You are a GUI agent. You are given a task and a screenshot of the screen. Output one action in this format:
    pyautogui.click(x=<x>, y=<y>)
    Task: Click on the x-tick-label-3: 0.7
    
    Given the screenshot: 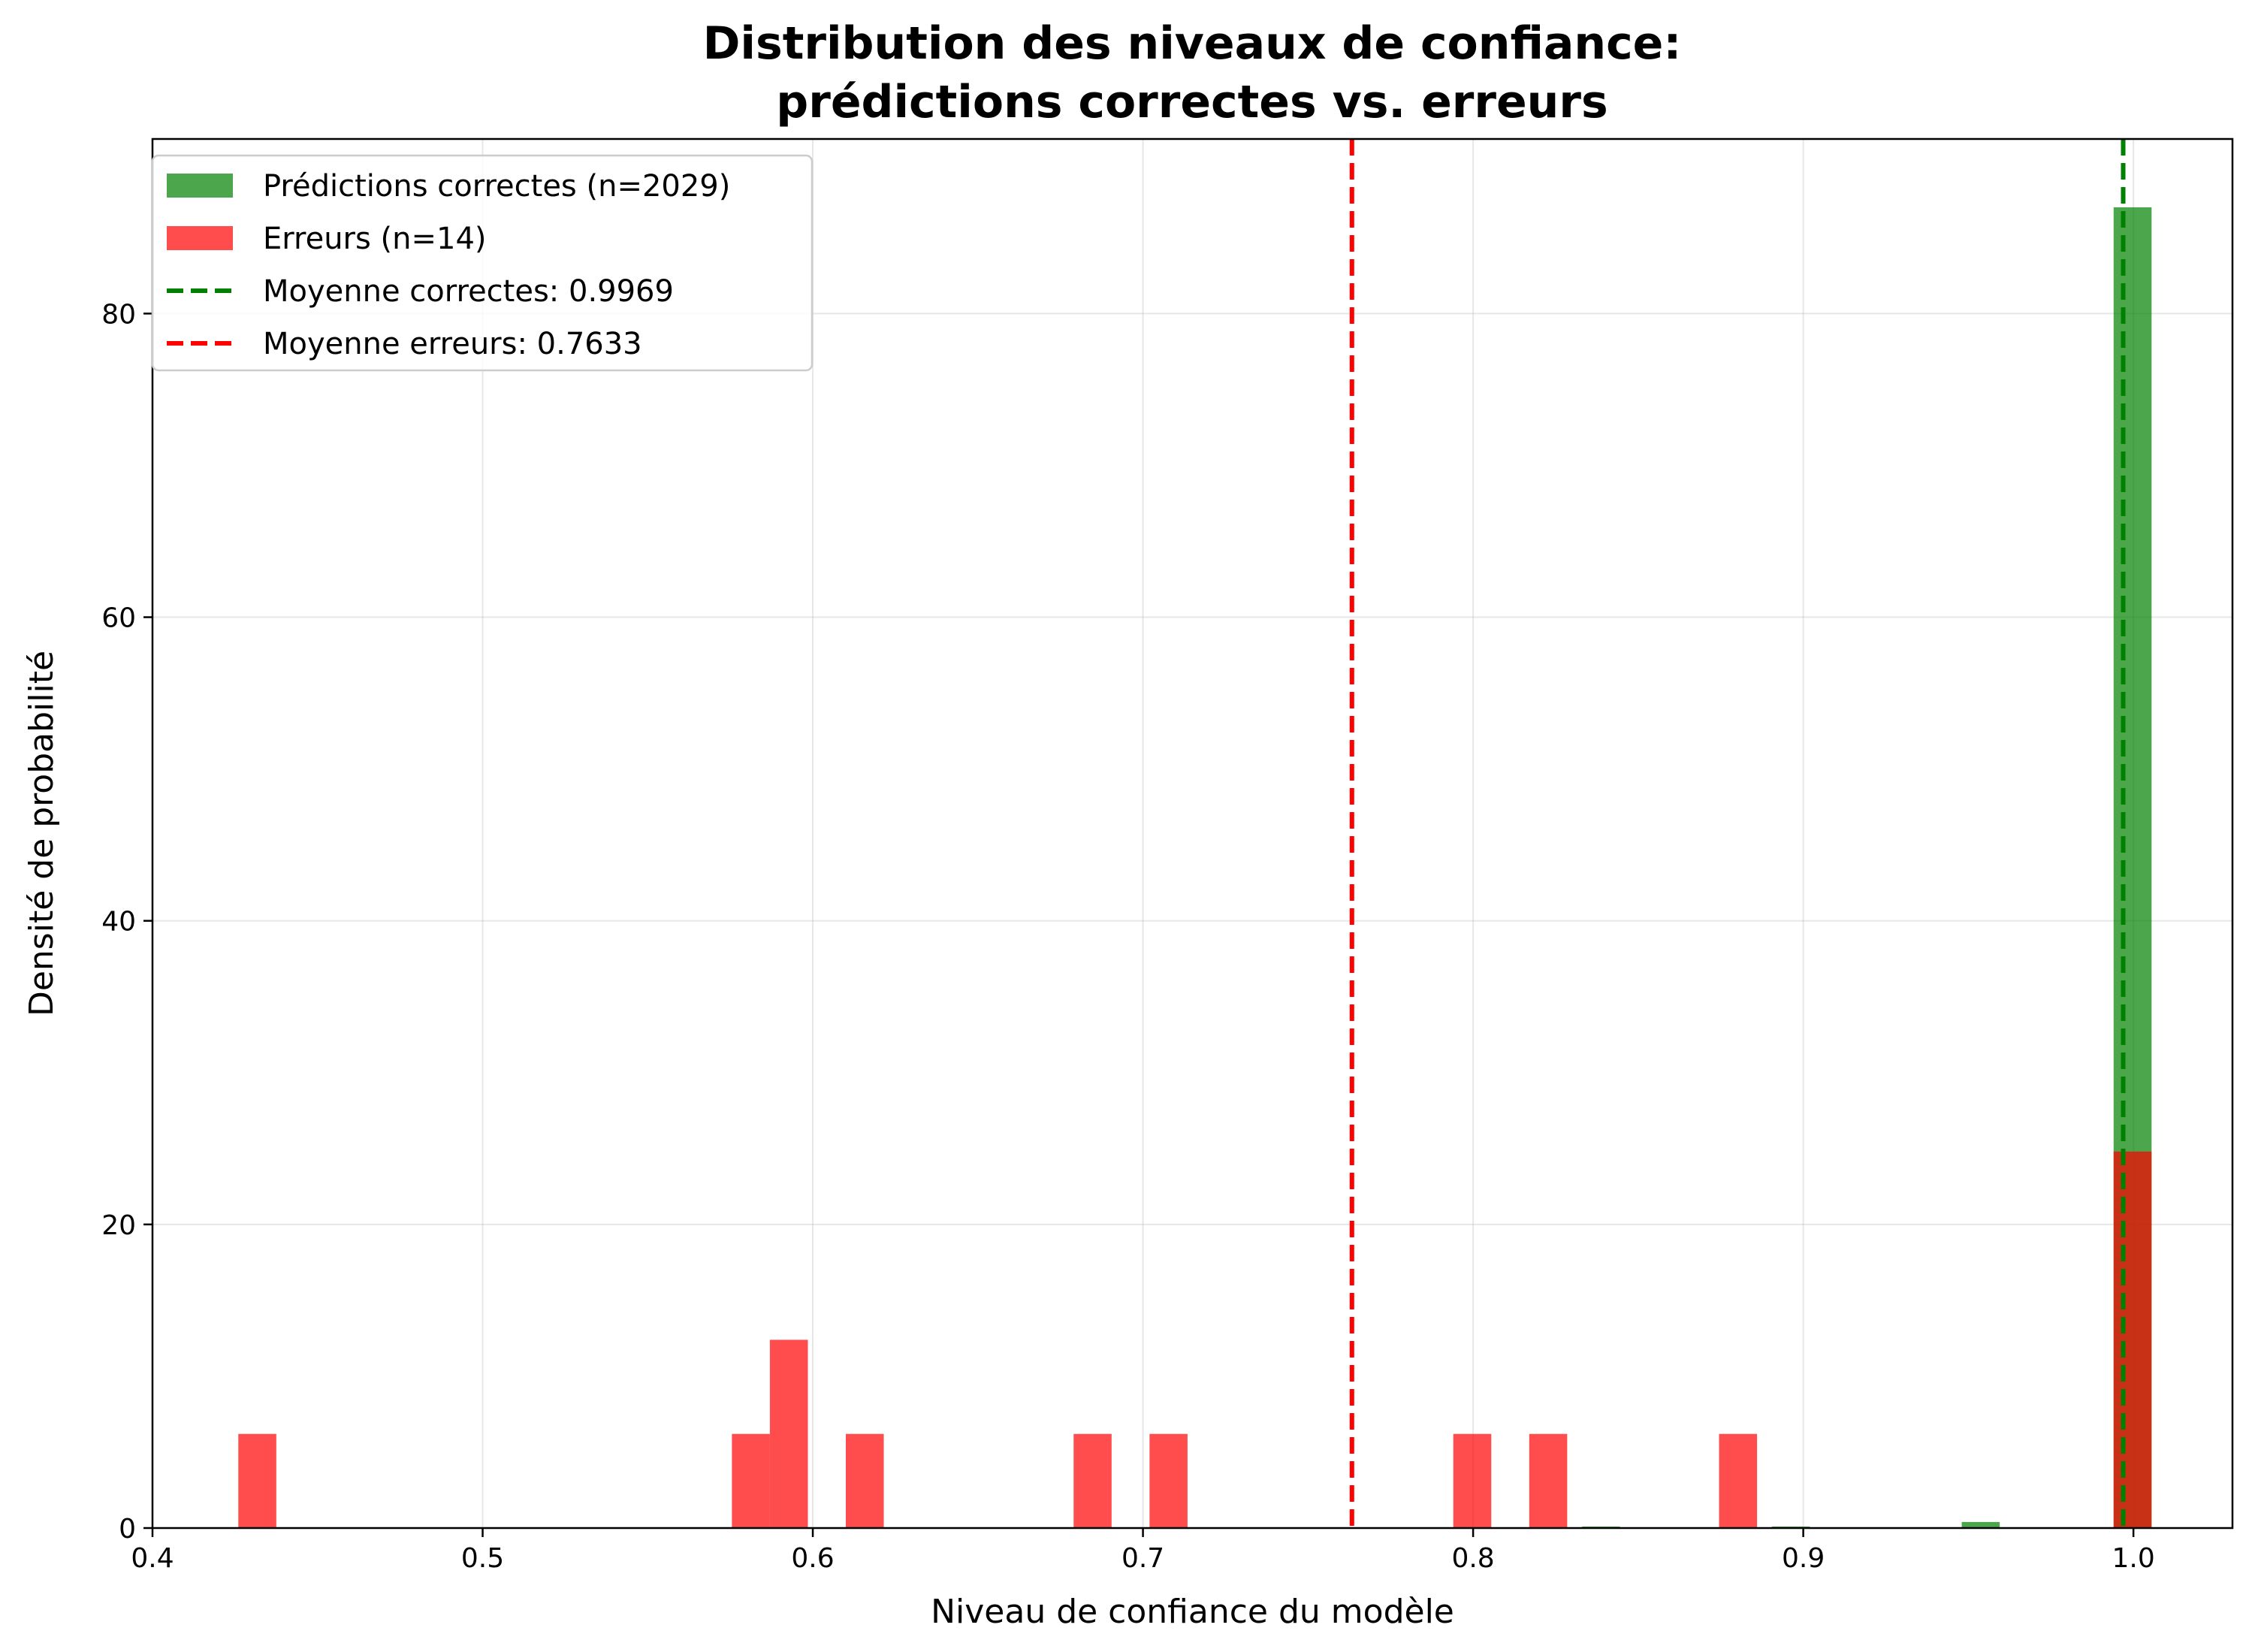 What is the action you would take?
    pyautogui.click(x=1142, y=1558)
    